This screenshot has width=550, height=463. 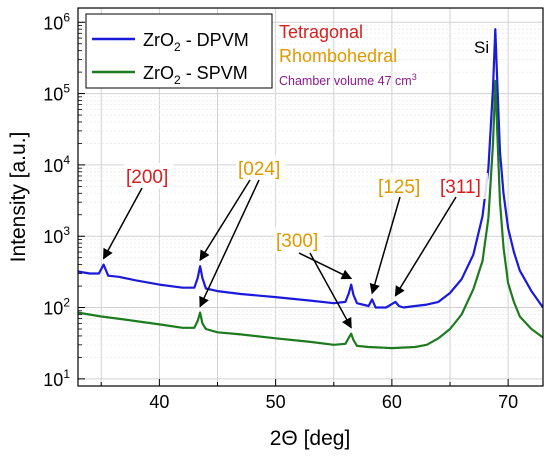 I want to click on peak-label-200: [200], so click(x=147, y=177).